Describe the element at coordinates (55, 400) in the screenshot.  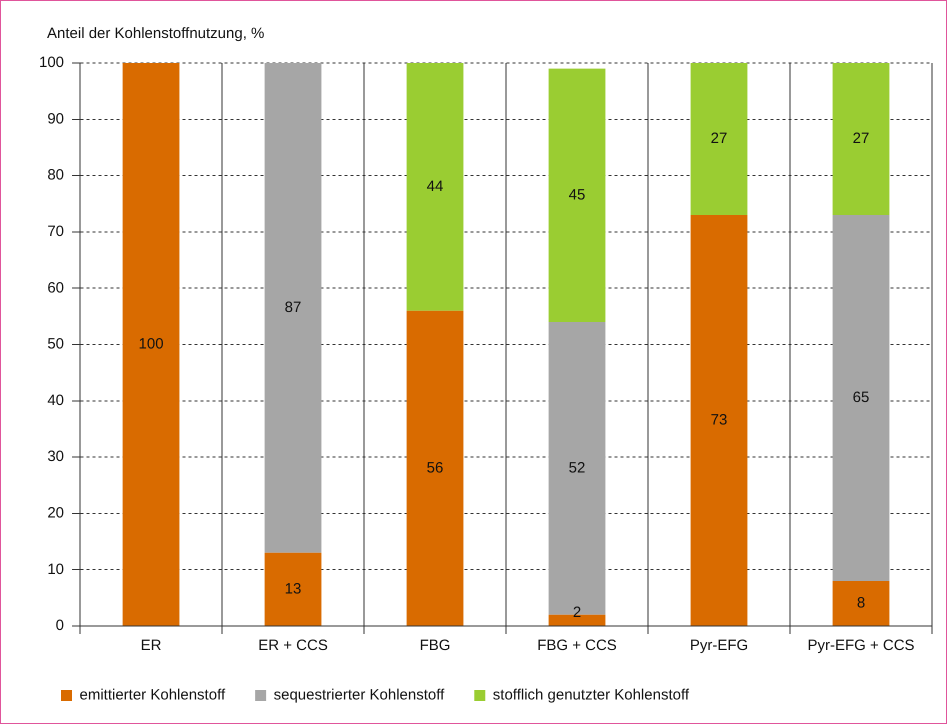
I see `y-tick-label: 40` at that location.